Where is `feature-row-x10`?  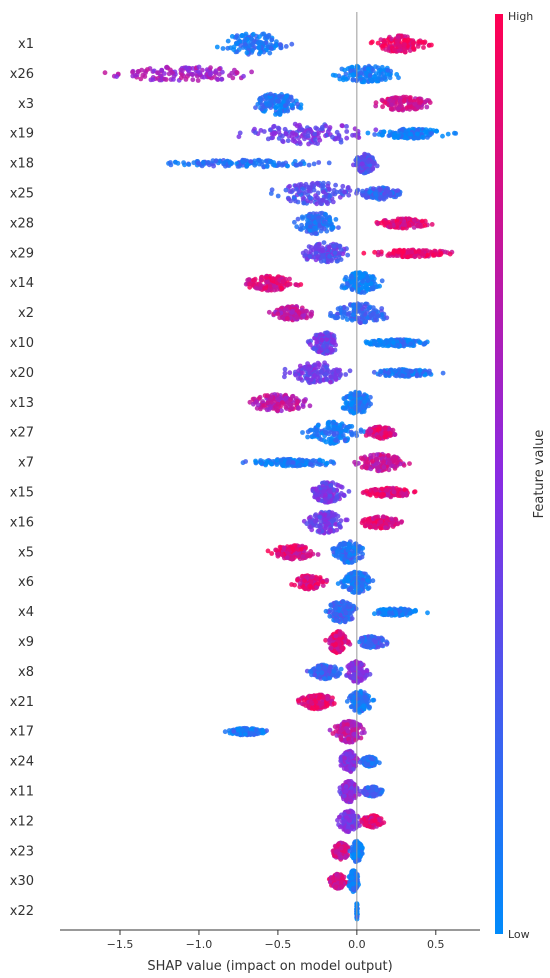
feature-row-x10 is located at coordinates (367, 343).